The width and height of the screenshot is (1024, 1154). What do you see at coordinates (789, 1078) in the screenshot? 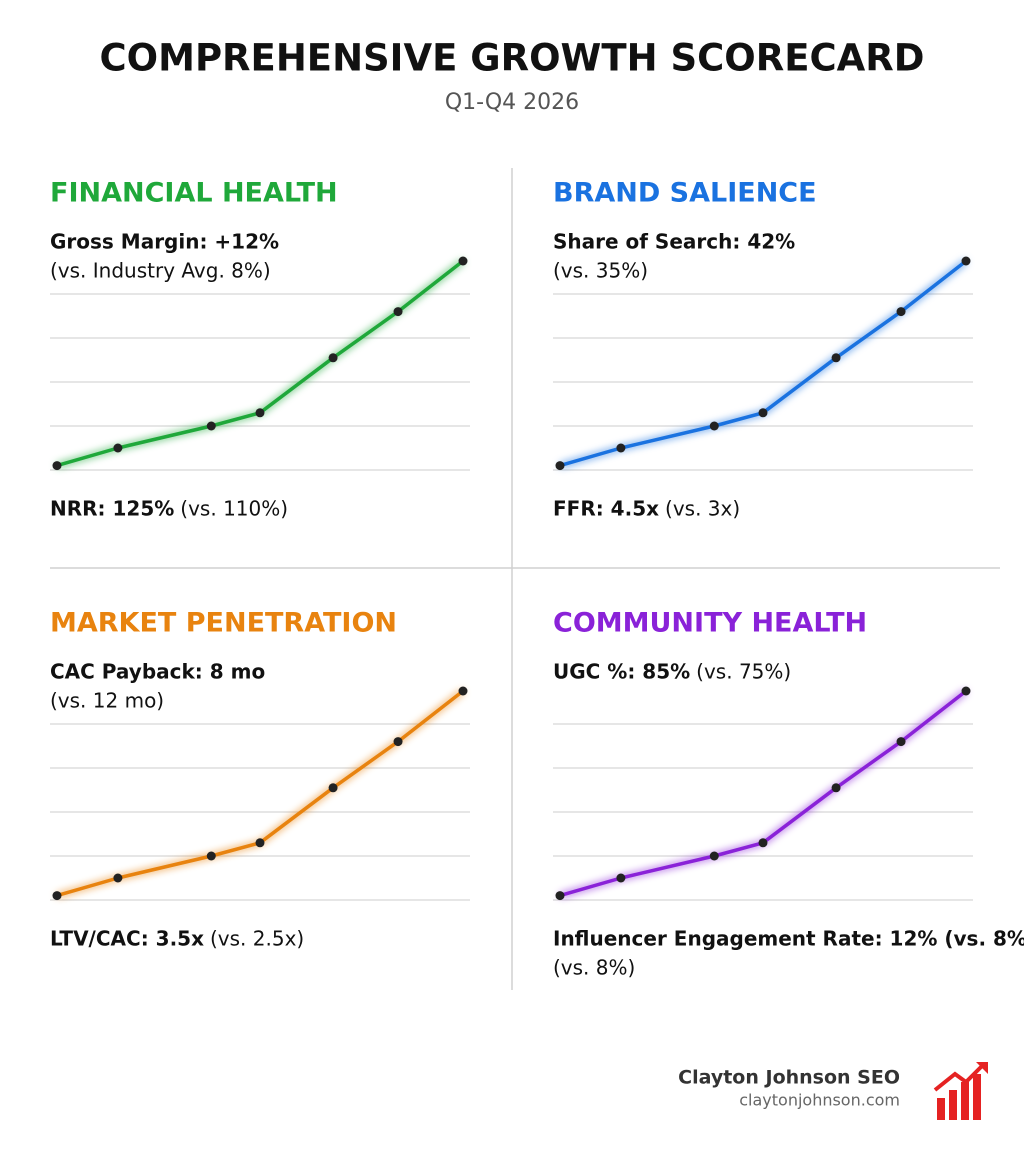
I see `brand-name: Clayton Johnson SEO` at bounding box center [789, 1078].